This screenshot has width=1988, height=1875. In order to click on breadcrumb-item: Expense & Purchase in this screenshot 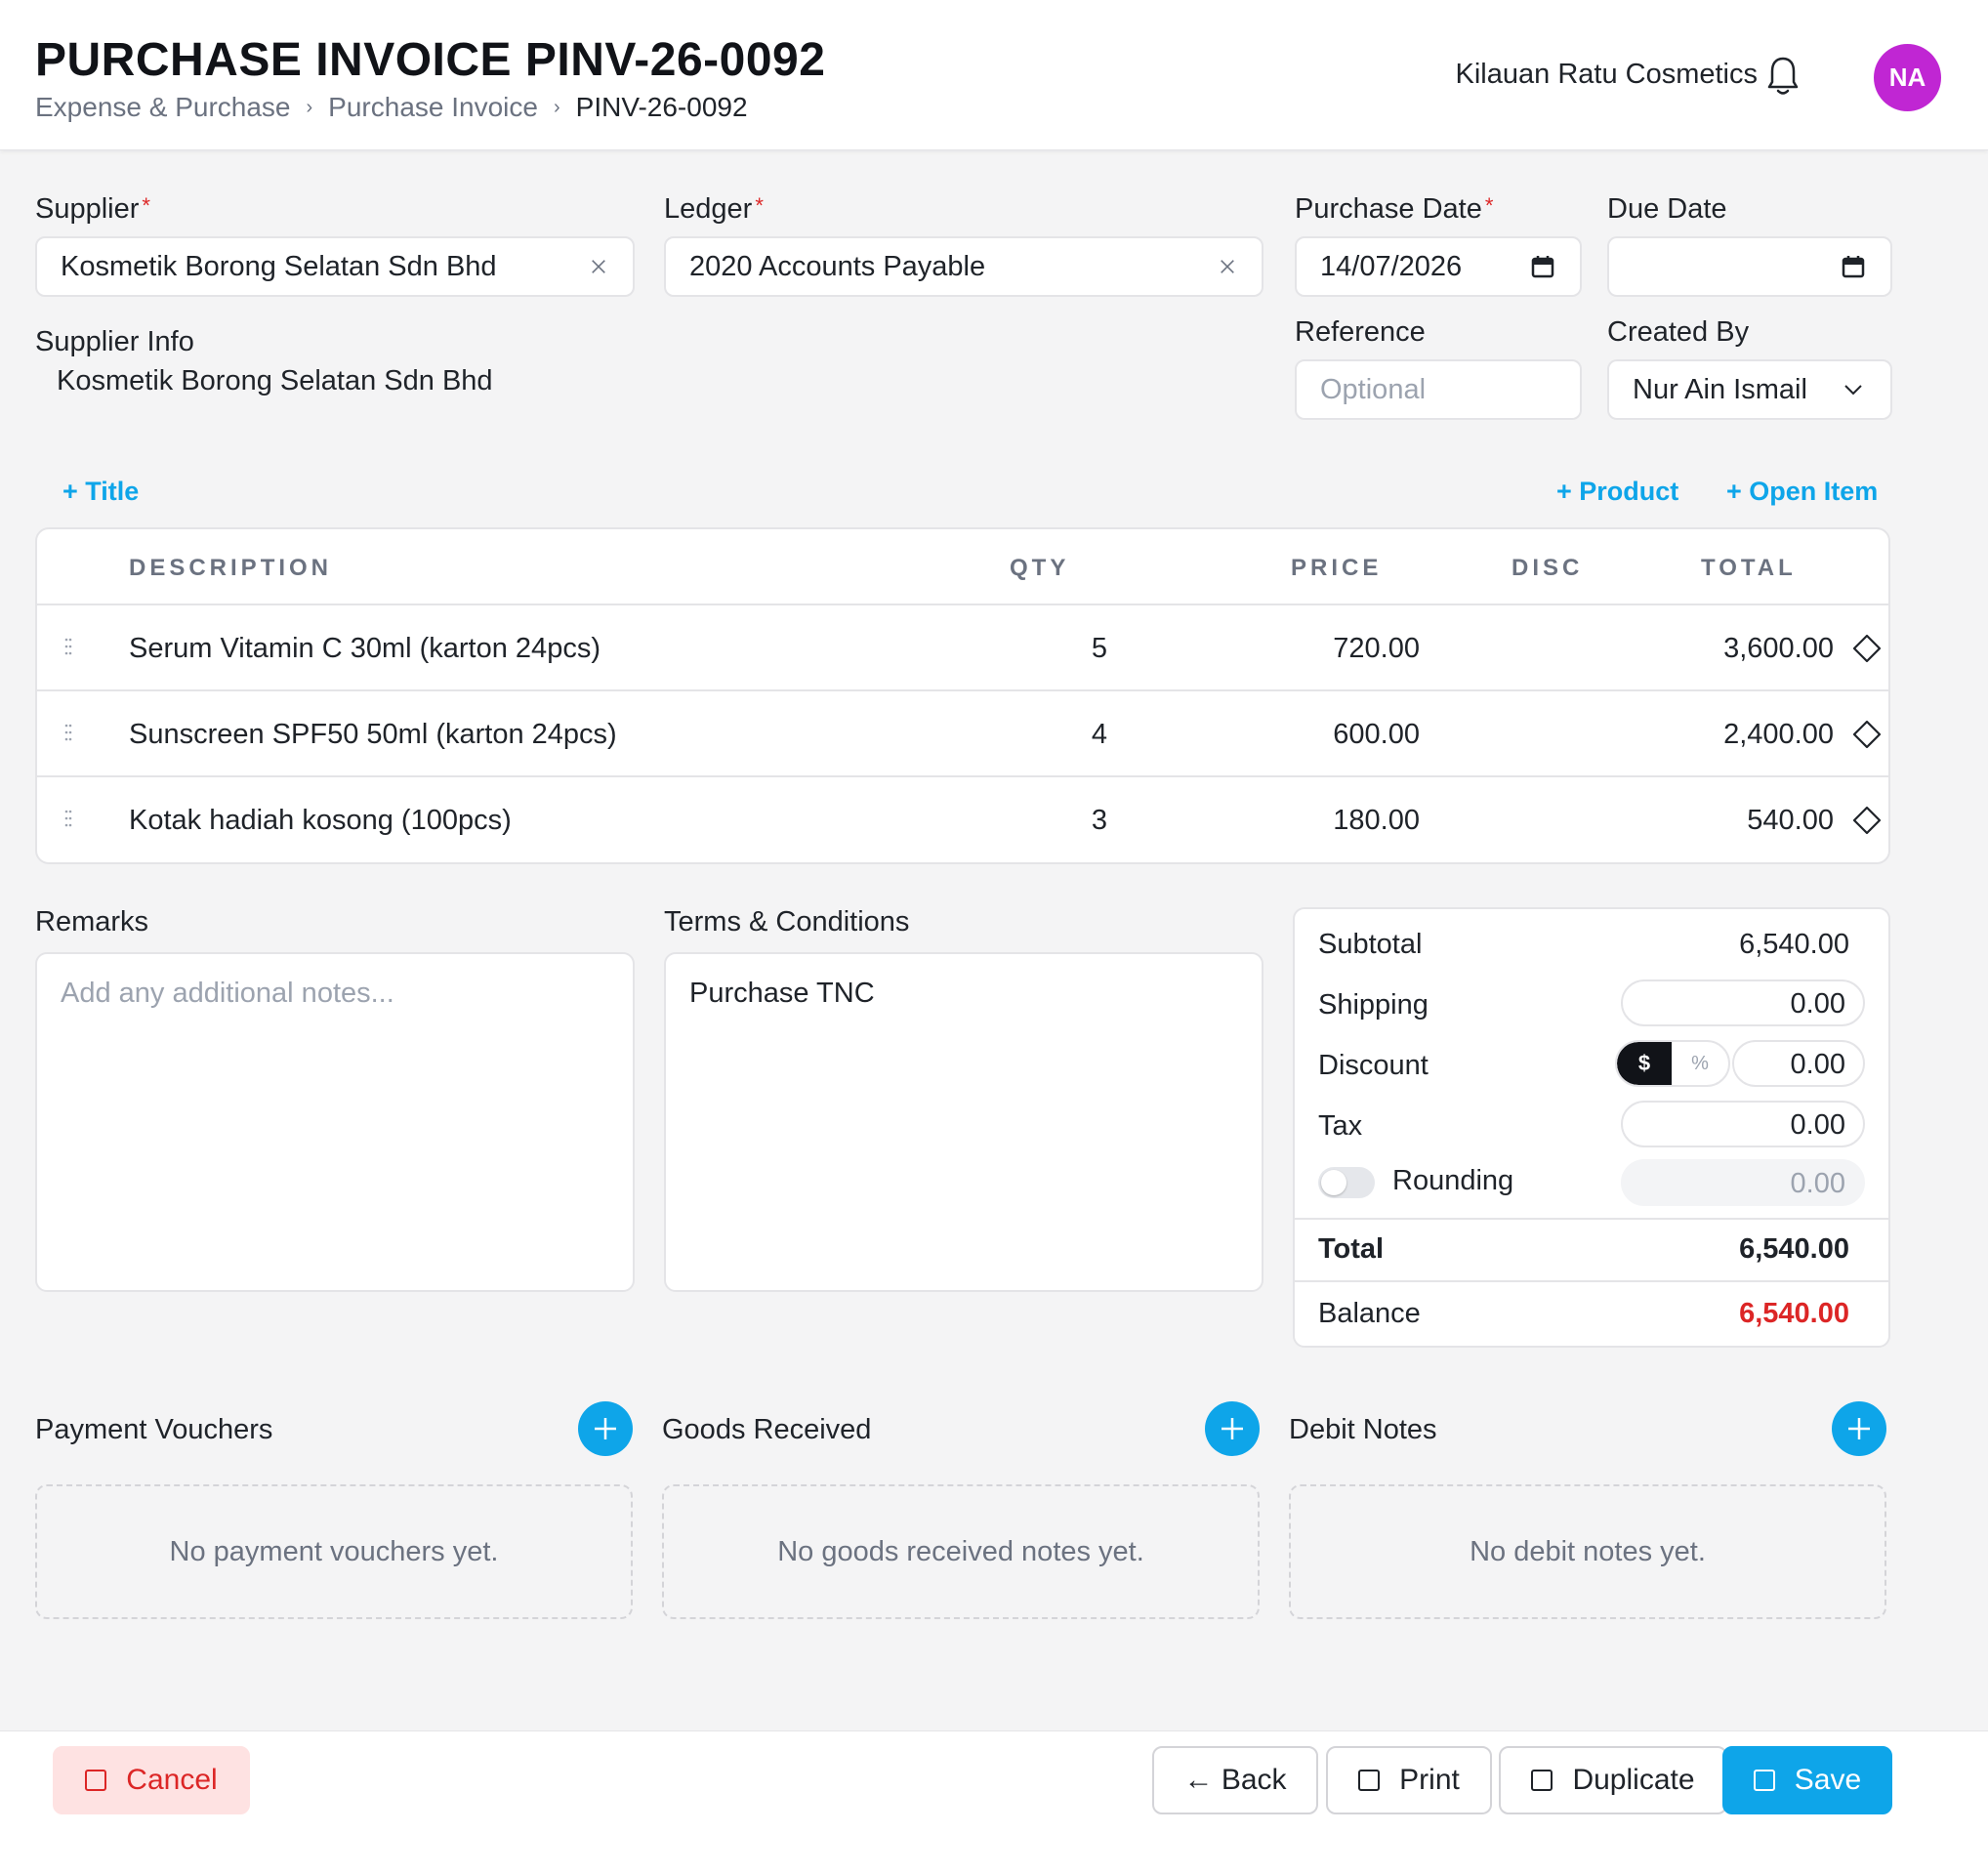, I will do `click(163, 107)`.